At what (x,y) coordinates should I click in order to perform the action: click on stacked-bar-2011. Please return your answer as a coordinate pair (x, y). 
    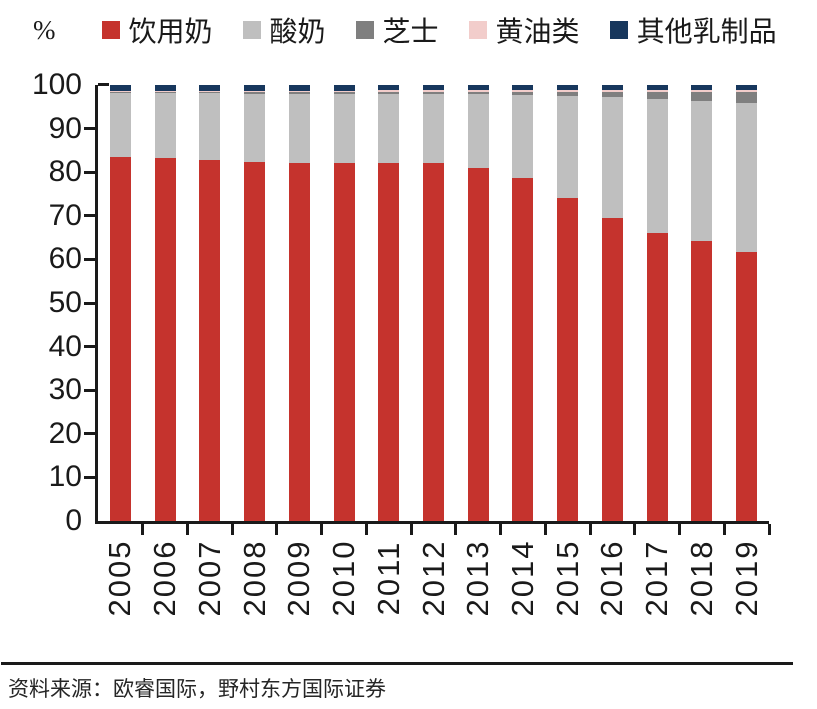
    Looking at the image, I should click on (389, 303).